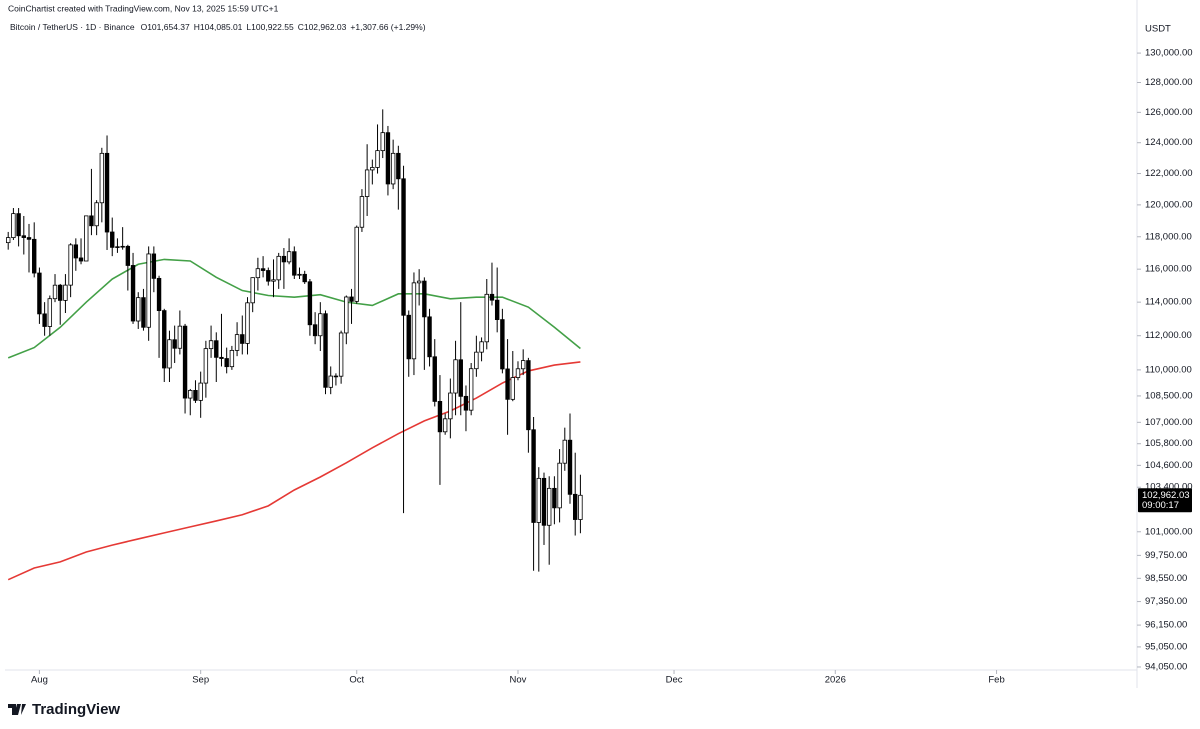 Image resolution: width=1200 pixels, height=729 pixels. I want to click on y-tick-label: 105,800.00, so click(1169, 443).